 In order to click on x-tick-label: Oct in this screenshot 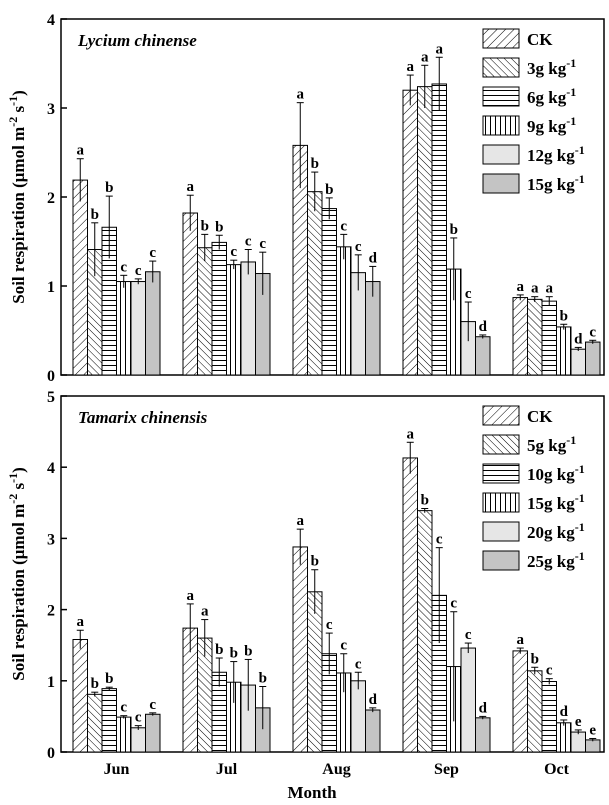, I will do `click(557, 769)`.